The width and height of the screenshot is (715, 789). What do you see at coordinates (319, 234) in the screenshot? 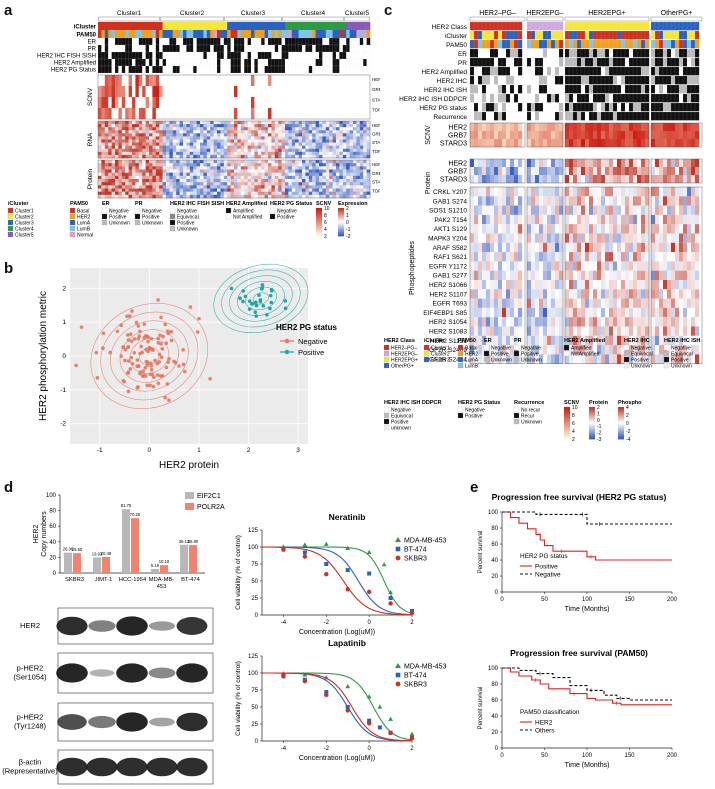
I see `a-legend-scnv-grad-step` at bounding box center [319, 234].